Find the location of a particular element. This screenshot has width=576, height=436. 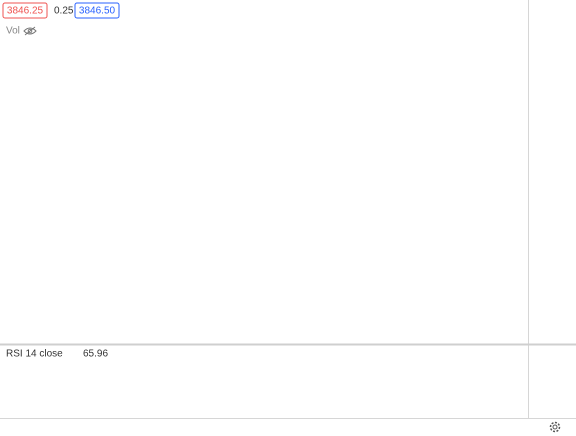

ask-price: 3846.50 is located at coordinates (97, 11).